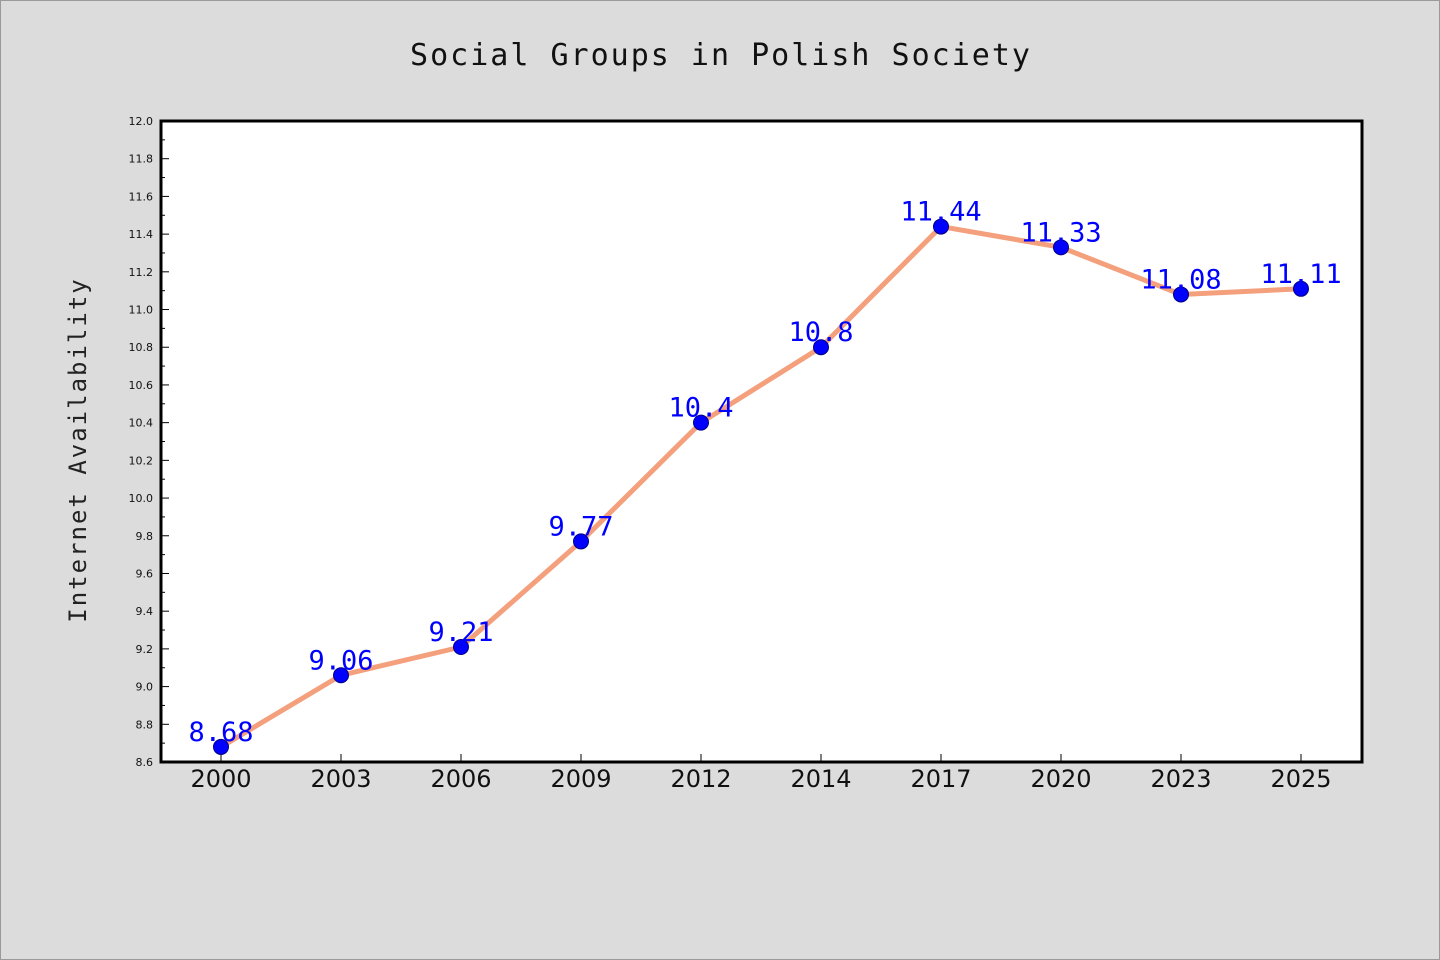  Describe the element at coordinates (145, 611) in the screenshot. I see `y-tick-label: 9.4` at that location.